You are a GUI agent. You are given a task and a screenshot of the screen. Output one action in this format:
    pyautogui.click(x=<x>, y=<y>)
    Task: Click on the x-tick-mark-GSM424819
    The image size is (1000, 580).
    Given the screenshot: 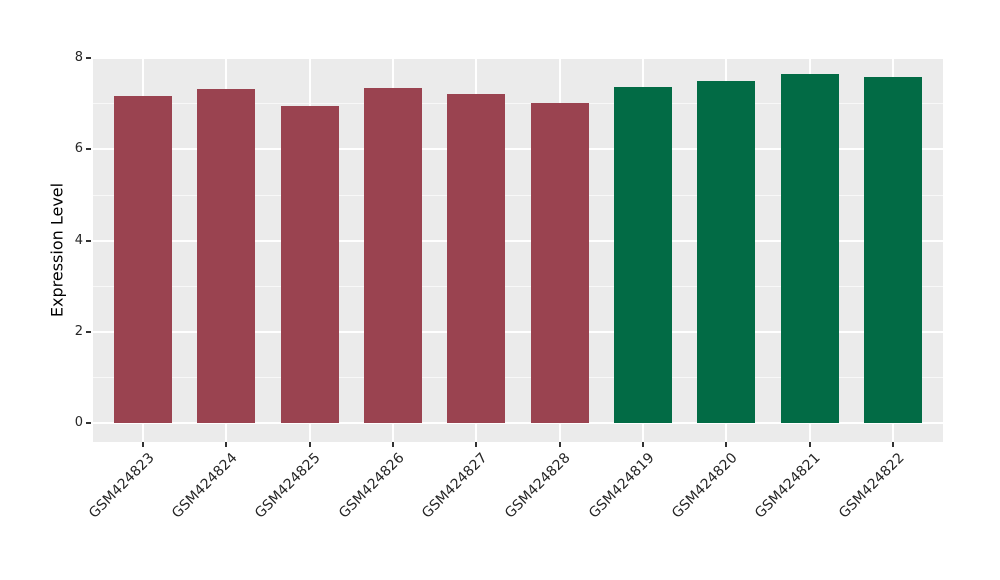 What is the action you would take?
    pyautogui.click(x=643, y=444)
    